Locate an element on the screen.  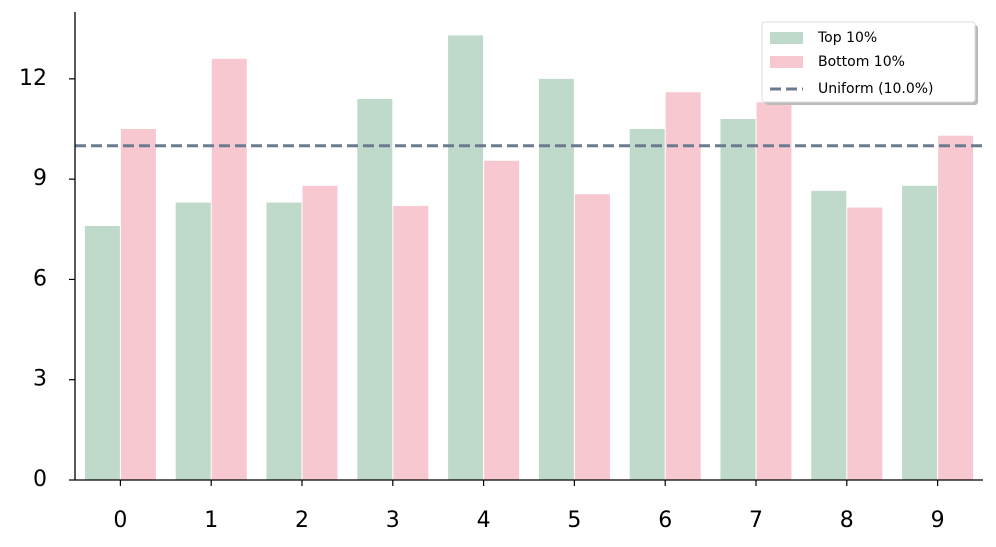
x-tick-label: 9 is located at coordinates (938, 520).